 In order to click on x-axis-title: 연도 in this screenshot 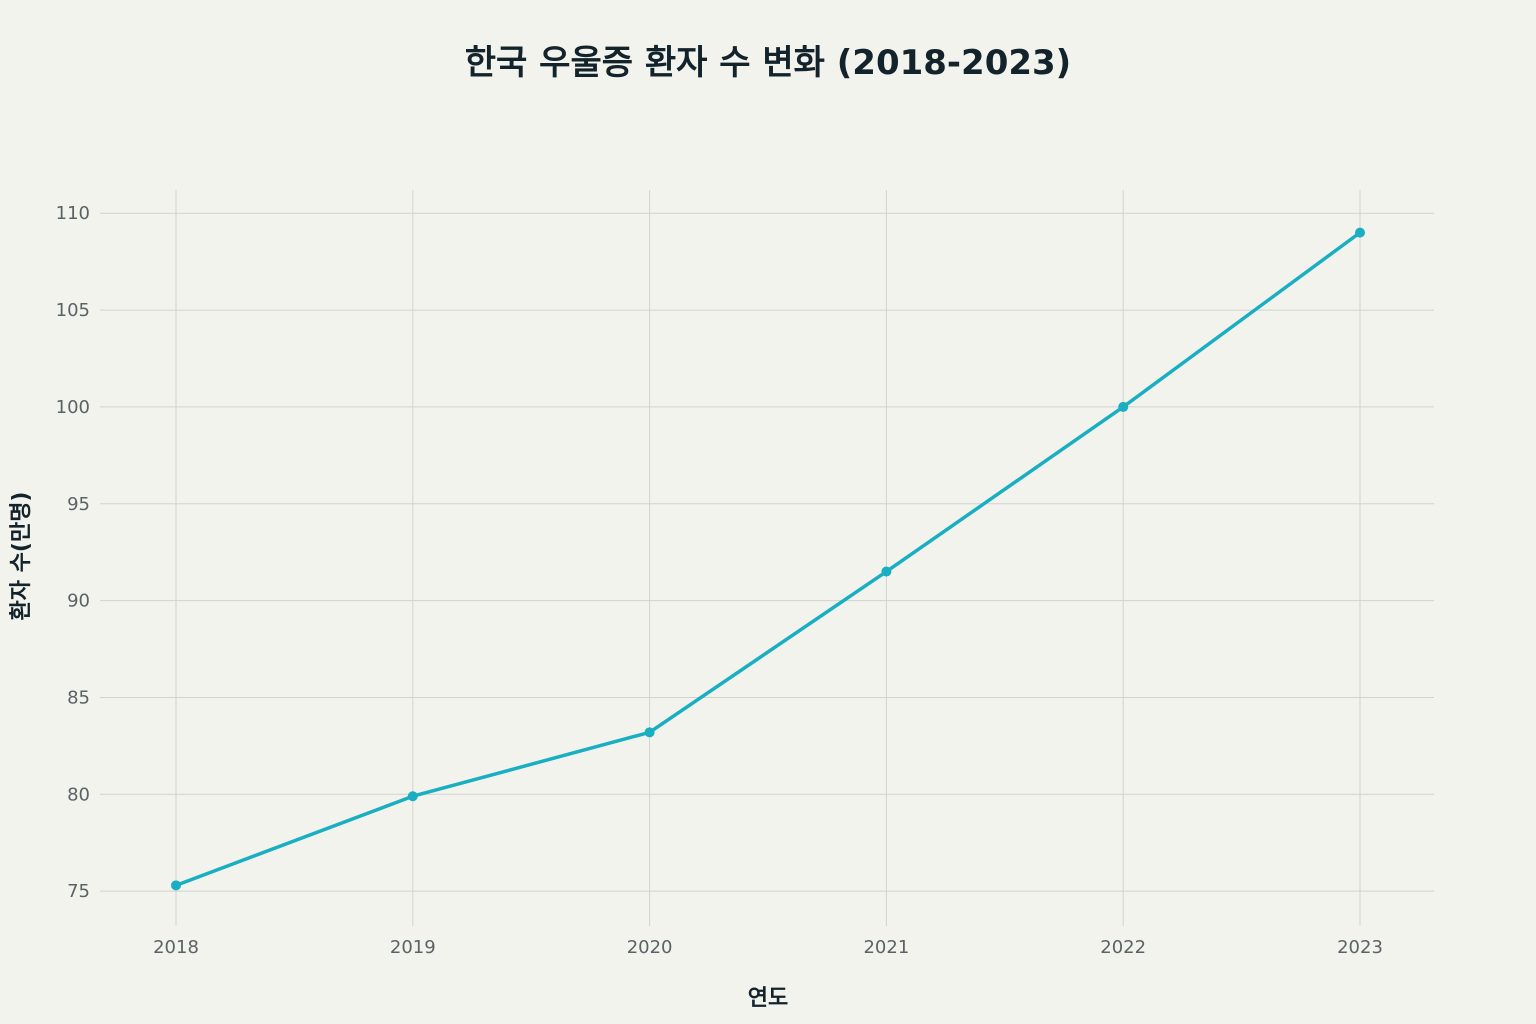, I will do `click(768, 998)`.